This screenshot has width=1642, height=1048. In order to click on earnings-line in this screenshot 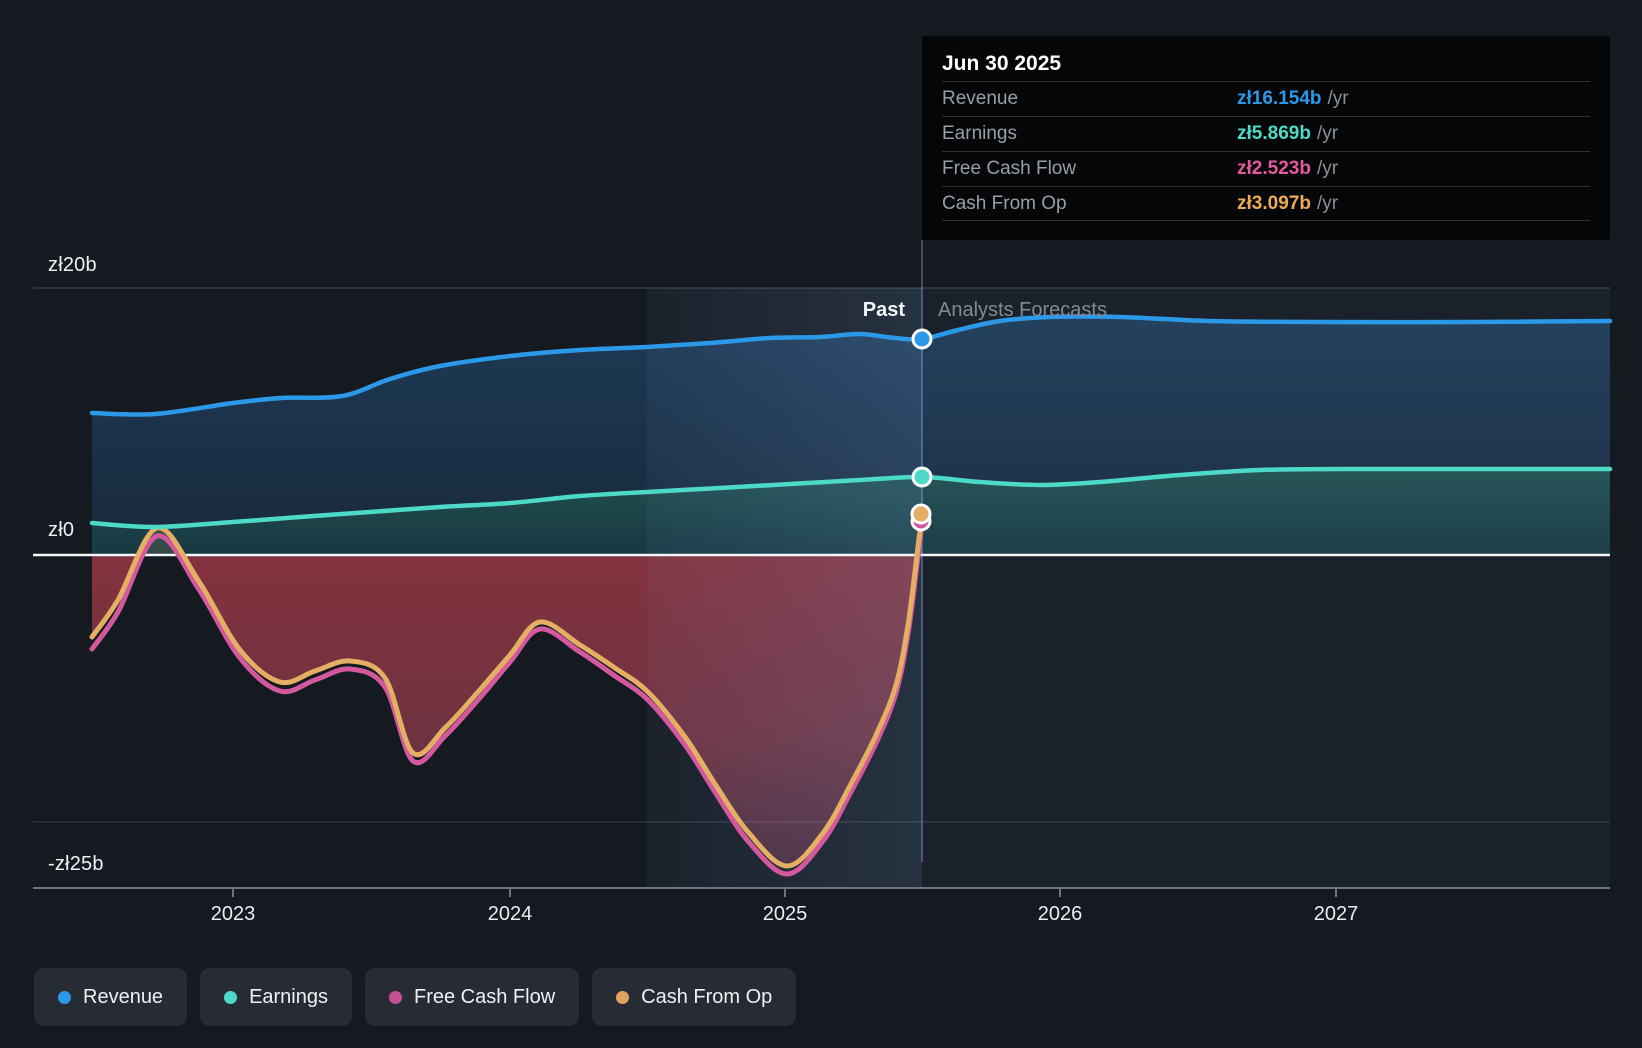, I will do `click(851, 498)`.